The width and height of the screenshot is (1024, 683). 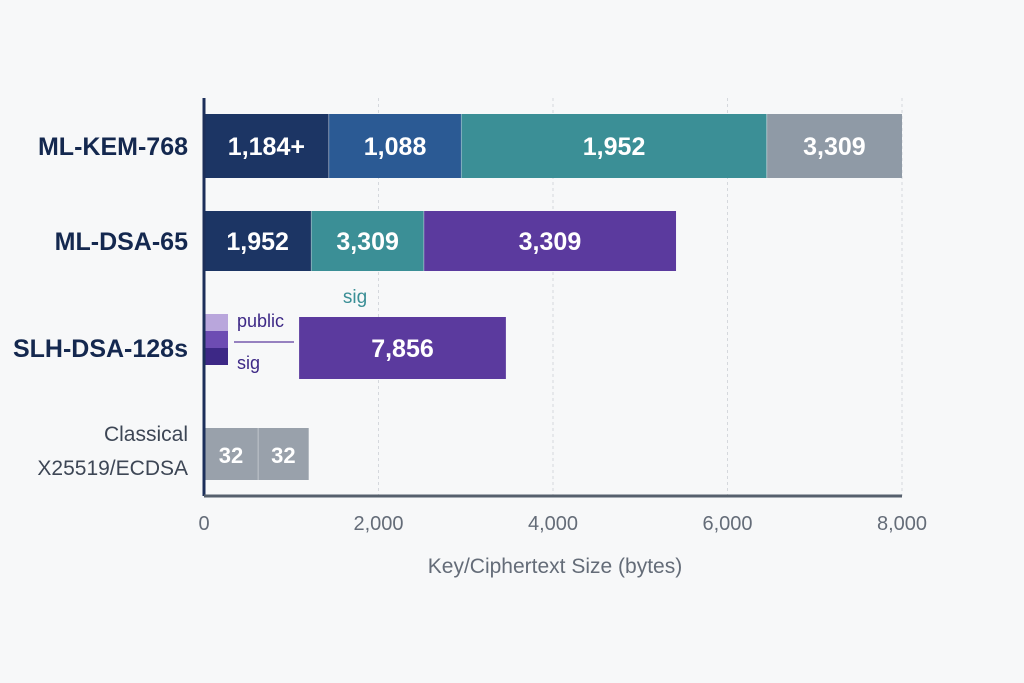 I want to click on data-label-3-1: 32, so click(x=283, y=455).